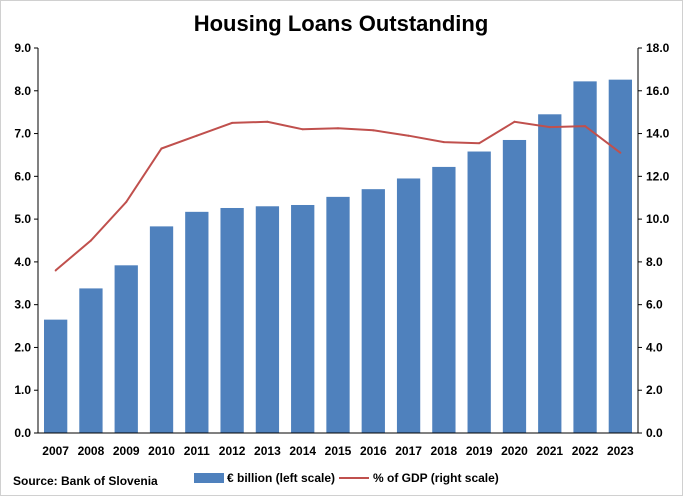 Image resolution: width=683 pixels, height=496 pixels. I want to click on gdp-share-point-2007, so click(55, 270).